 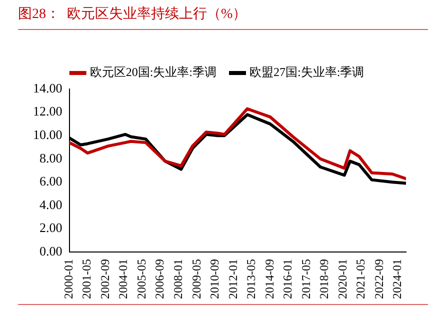 I want to click on y-tick-label: 14.00, so click(x=47, y=88).